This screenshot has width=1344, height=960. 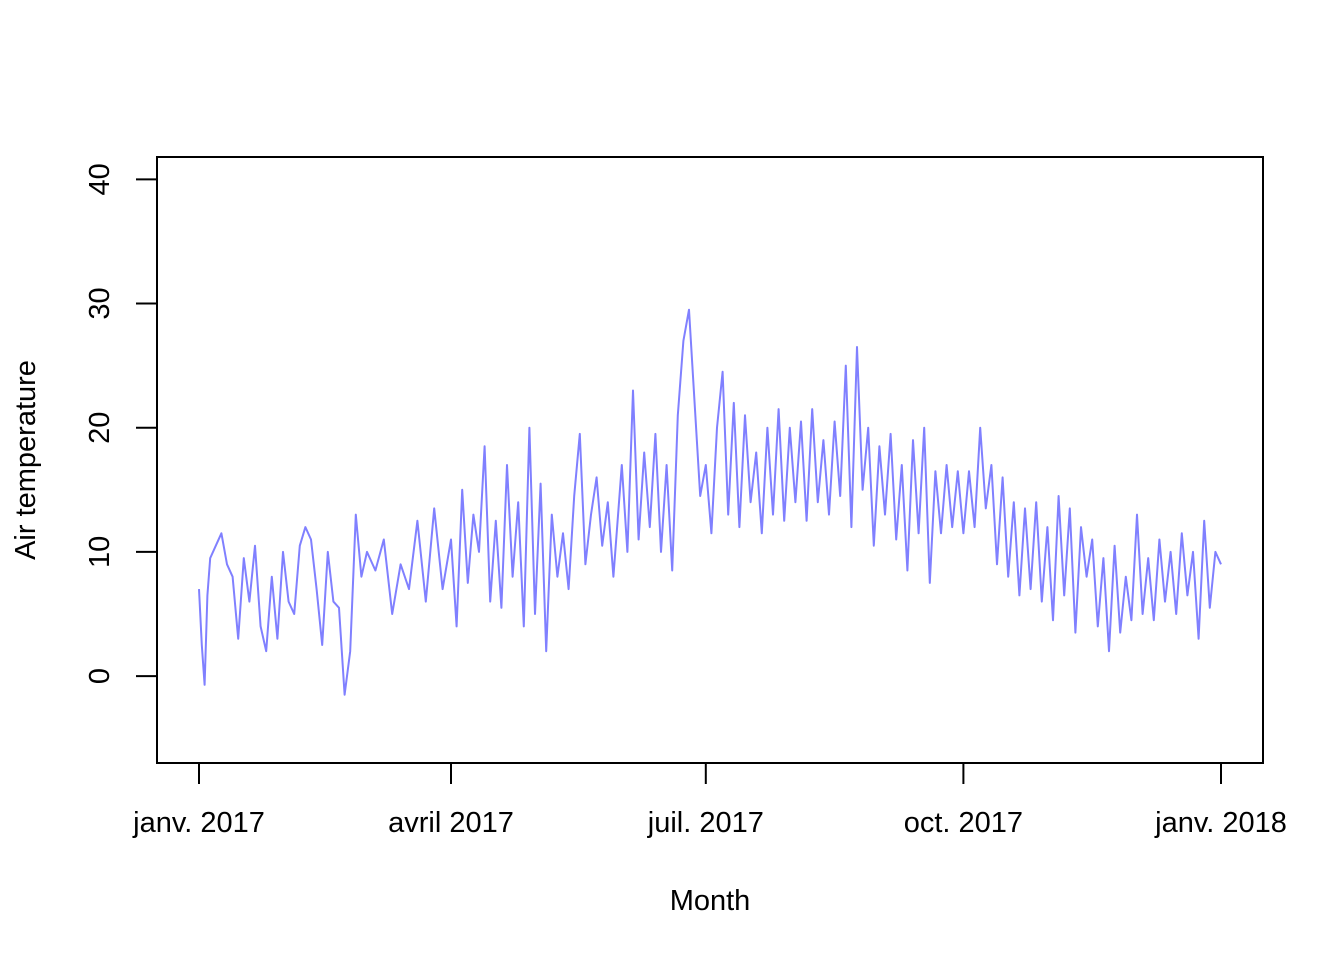 What do you see at coordinates (100, 676) in the screenshot?
I see `y-tick-label: 0` at bounding box center [100, 676].